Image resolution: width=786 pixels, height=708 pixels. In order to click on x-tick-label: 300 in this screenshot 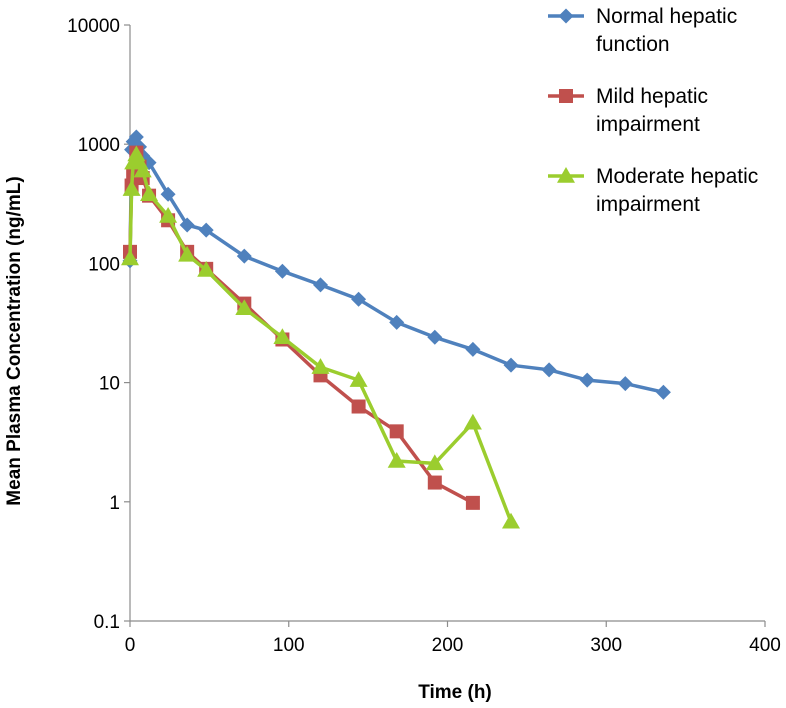, I will do `click(606, 645)`.